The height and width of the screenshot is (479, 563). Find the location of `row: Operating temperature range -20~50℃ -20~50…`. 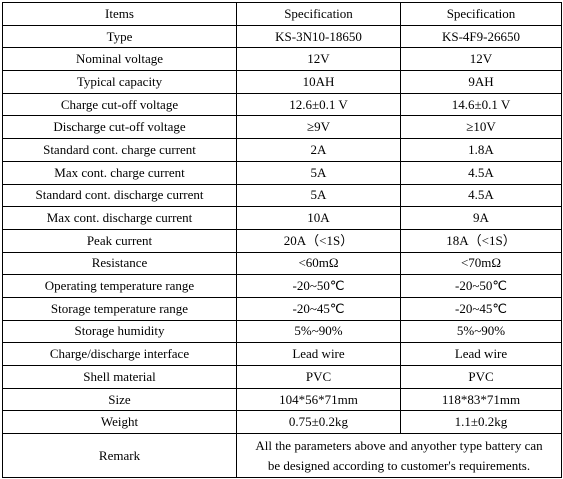

row: Operating temperature range -20~50℃ -20~50… is located at coordinates (282, 286).